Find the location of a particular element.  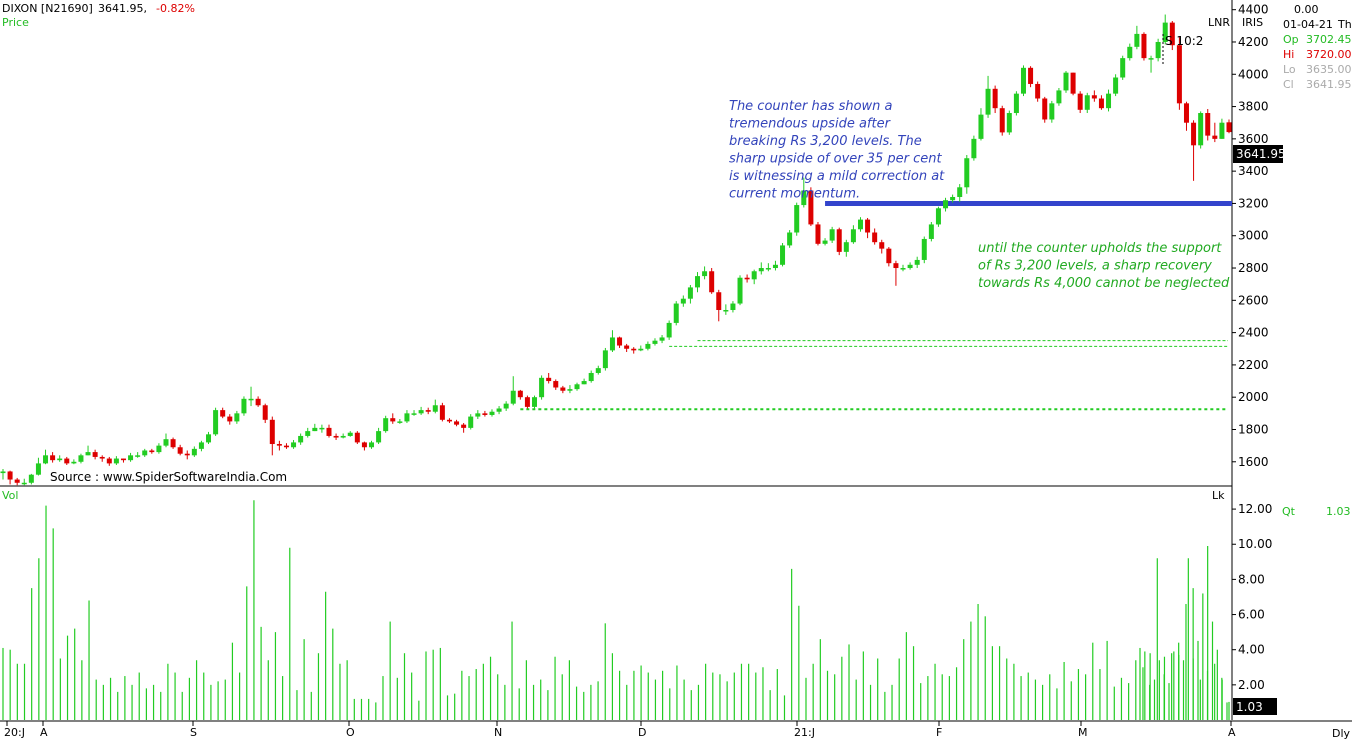

green-note-line: of Rs 3,200 levels, a sharp recovery is located at coordinates (1095, 266).